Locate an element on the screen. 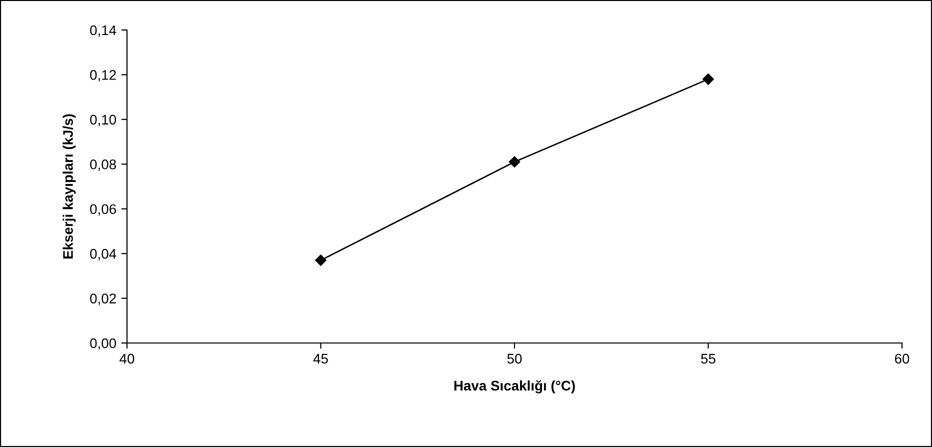 This screenshot has height=447, width=932. y-tick-label: 0,06 is located at coordinates (103, 210).